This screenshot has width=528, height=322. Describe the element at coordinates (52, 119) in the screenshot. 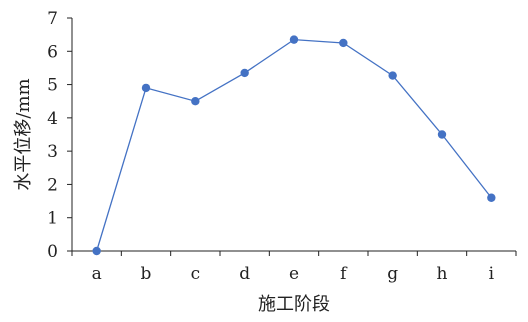

I see `y-tick-label: 4` at that location.